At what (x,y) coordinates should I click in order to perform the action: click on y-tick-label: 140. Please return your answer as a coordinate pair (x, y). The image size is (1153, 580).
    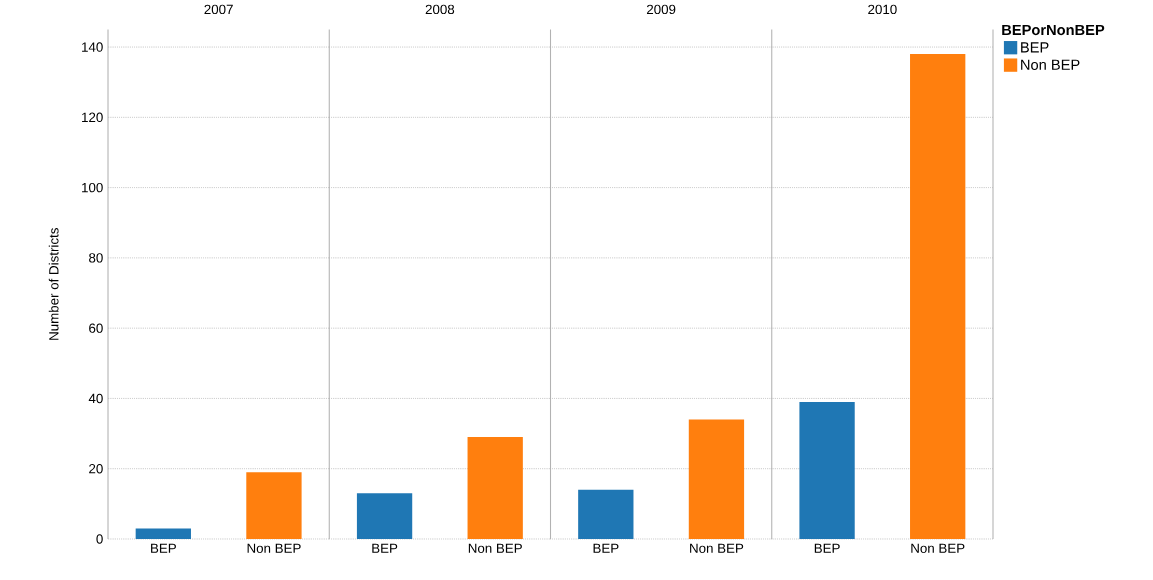
    Looking at the image, I should click on (92, 47).